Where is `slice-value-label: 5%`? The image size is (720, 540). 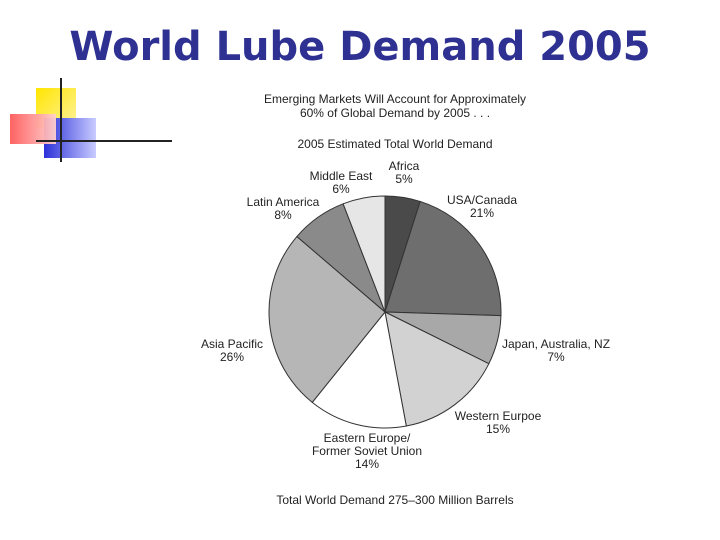 slice-value-label: 5% is located at coordinates (404, 179).